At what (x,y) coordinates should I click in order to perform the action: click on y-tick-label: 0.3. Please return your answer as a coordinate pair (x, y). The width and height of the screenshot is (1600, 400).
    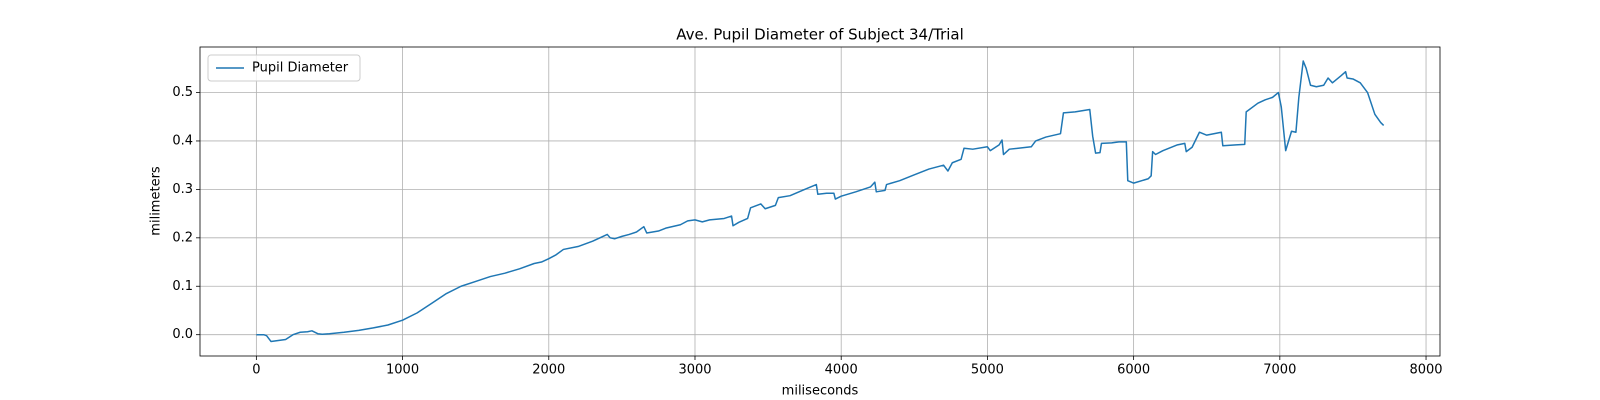
    Looking at the image, I should click on (182, 189).